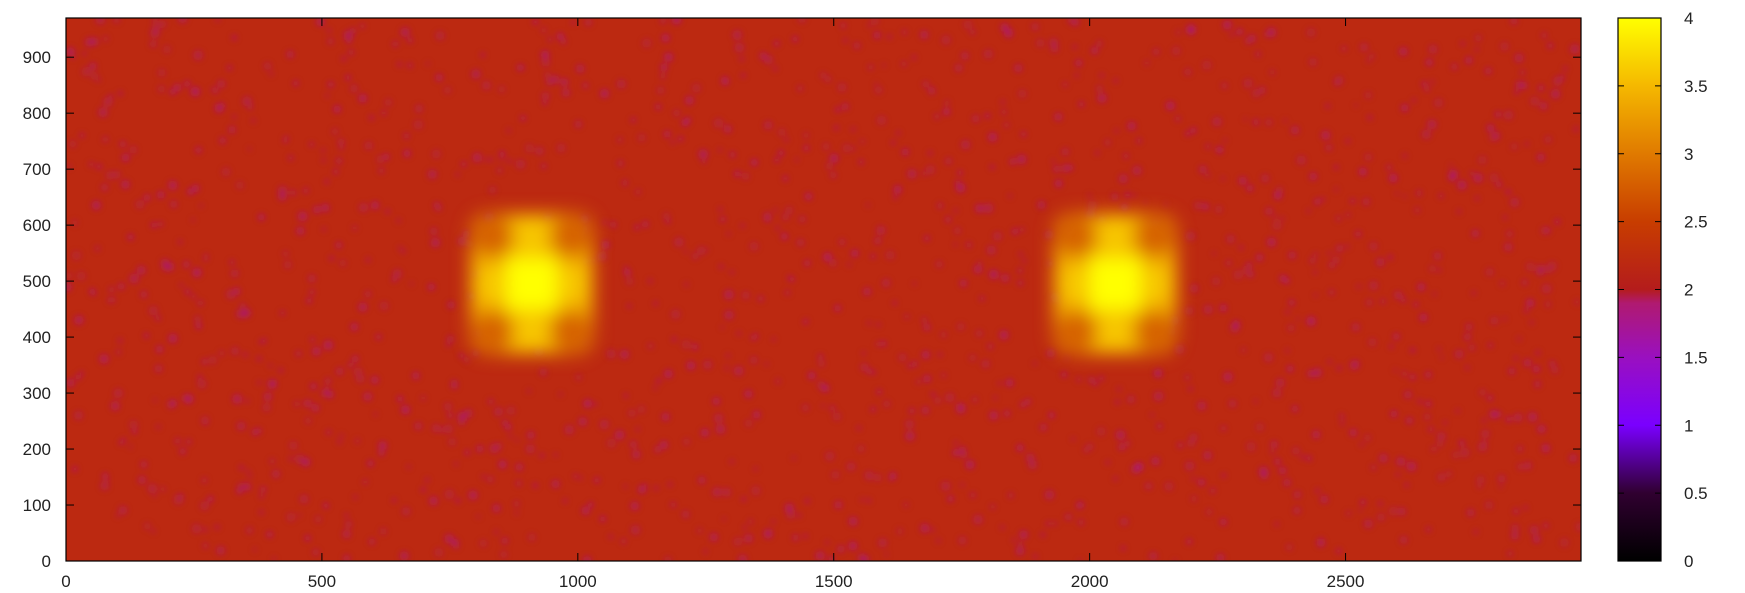 The height and width of the screenshot is (593, 1745). Describe the element at coordinates (1346, 581) in the screenshot. I see `x-tick-label: 2500` at that location.